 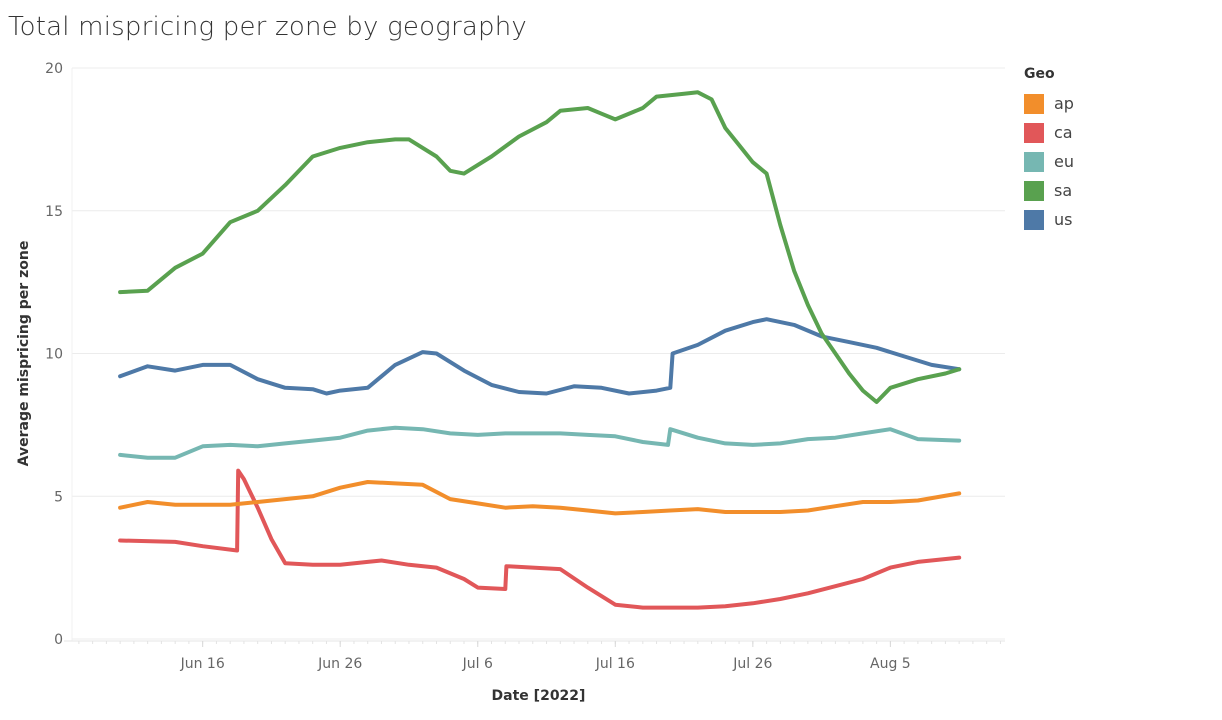 I want to click on x-tick-label: Jun 26, so click(x=339, y=664).